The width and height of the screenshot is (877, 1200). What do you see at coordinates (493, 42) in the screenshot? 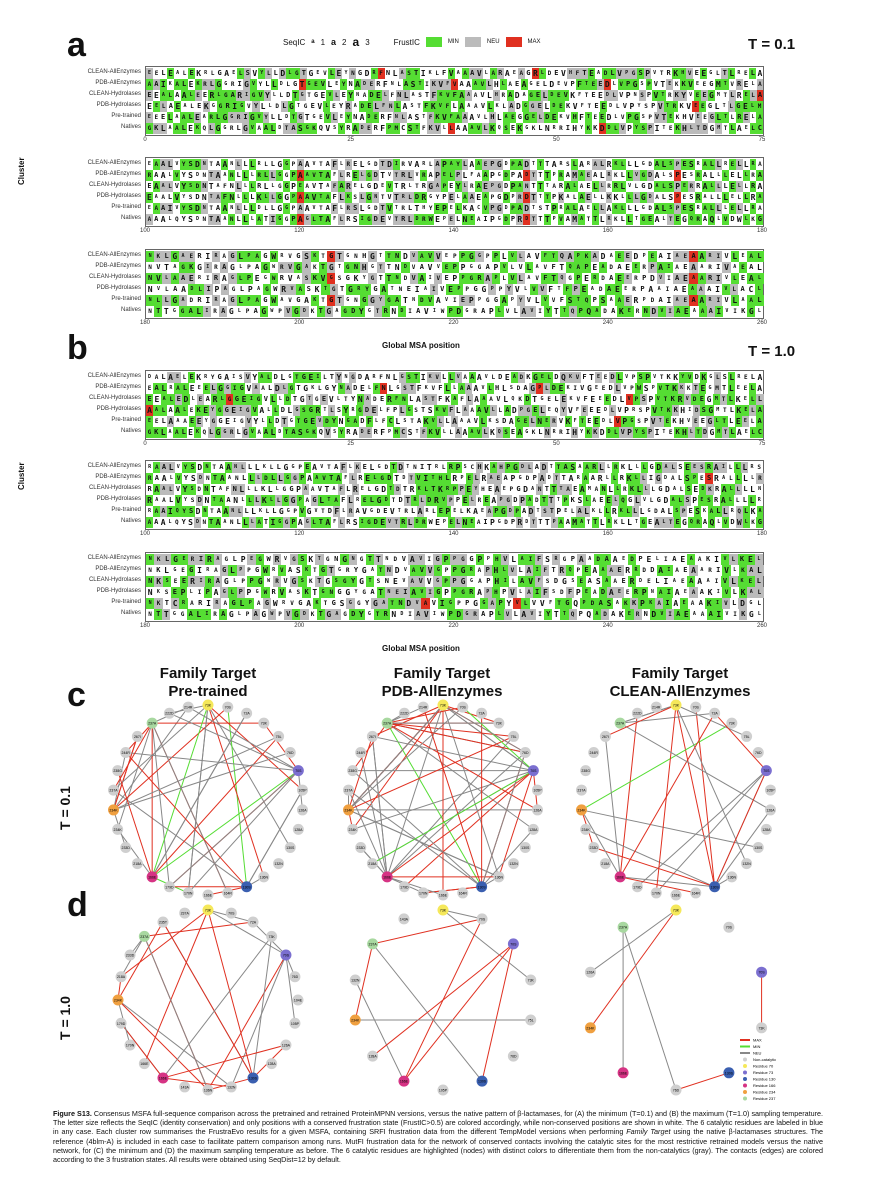
I see `neu-legend-label: NEU` at bounding box center [493, 42].